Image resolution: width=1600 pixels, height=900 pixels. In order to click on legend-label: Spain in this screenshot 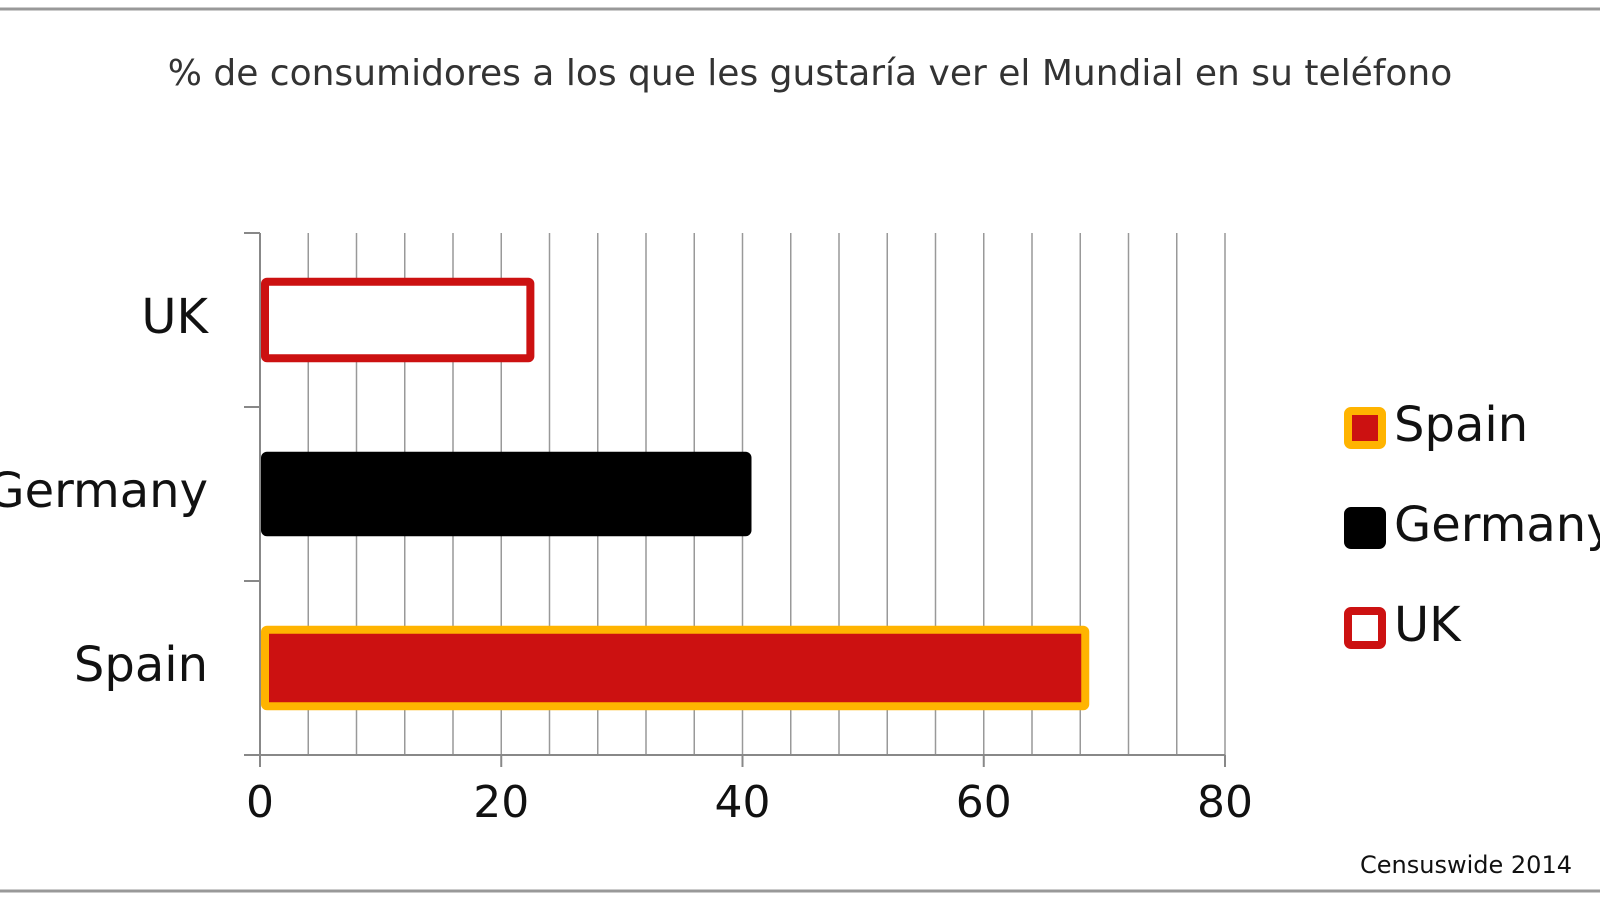, I will do `click(1461, 425)`.